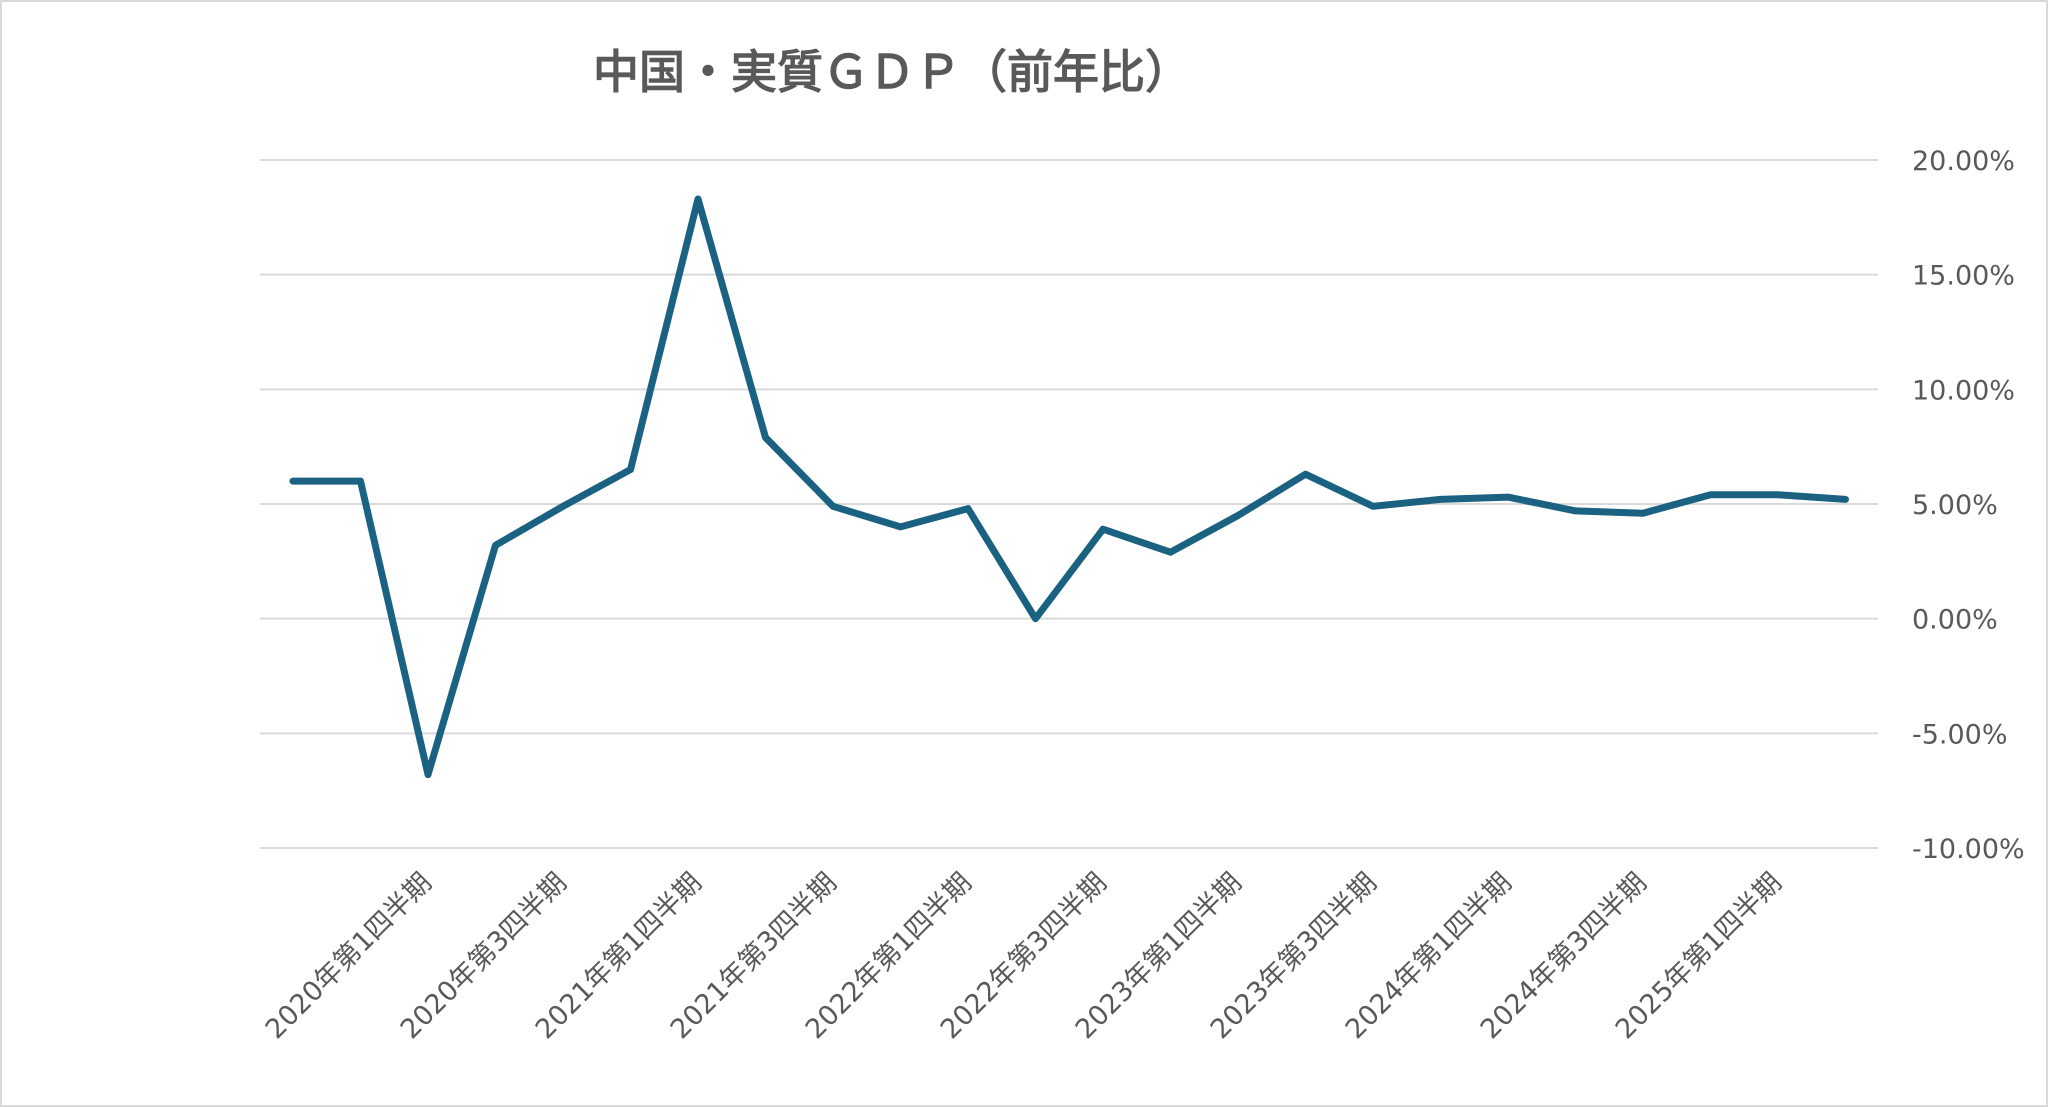 This screenshot has width=2048, height=1107. What do you see at coordinates (1963, 276) in the screenshot?
I see `y-tick-label: 15.00%` at bounding box center [1963, 276].